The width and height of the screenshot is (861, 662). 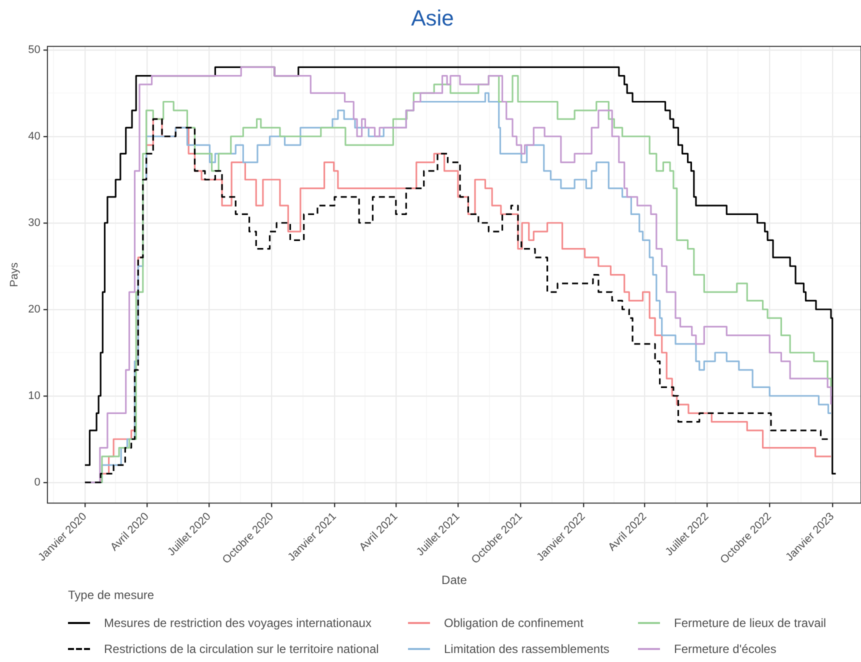 What do you see at coordinates (241, 649) in the screenshot?
I see `legend-label: Restrictions de la circulation sur le territoire national` at bounding box center [241, 649].